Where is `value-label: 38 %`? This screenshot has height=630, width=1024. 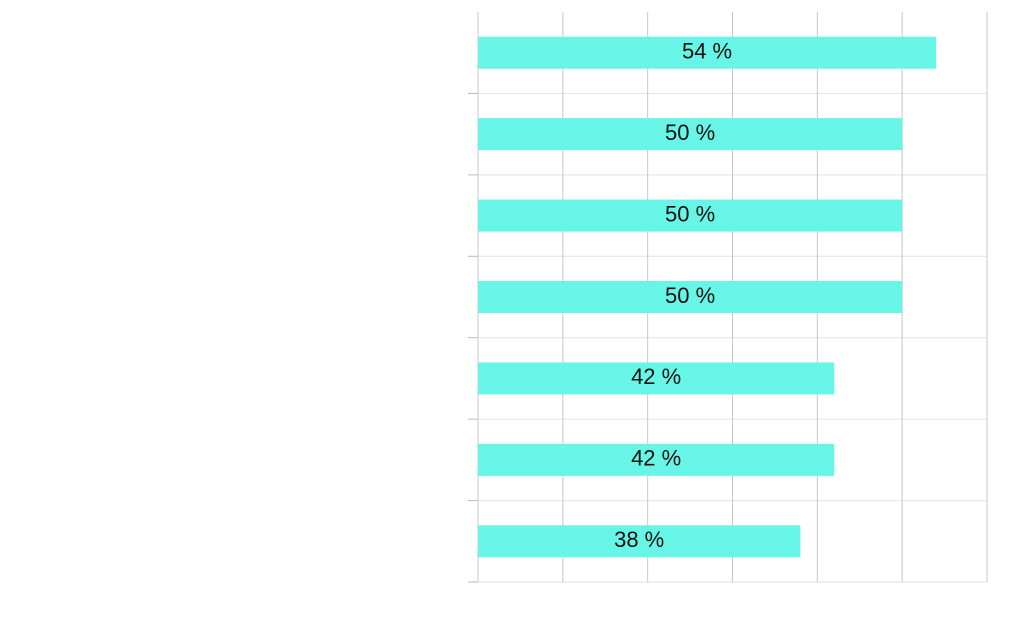 value-label: 38 % is located at coordinates (639, 539).